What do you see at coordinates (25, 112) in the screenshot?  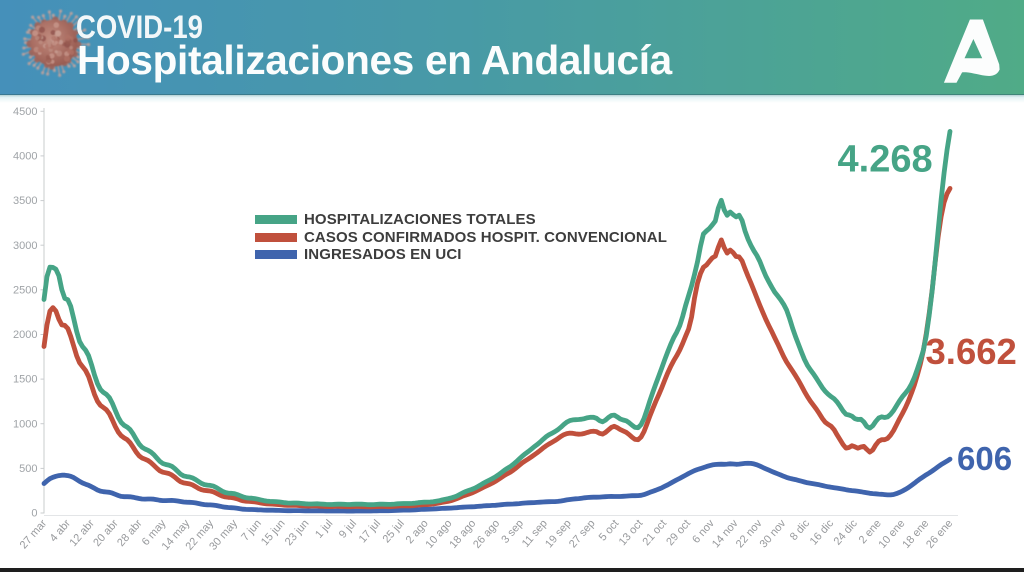 I see `svg-text: 4500` at bounding box center [25, 112].